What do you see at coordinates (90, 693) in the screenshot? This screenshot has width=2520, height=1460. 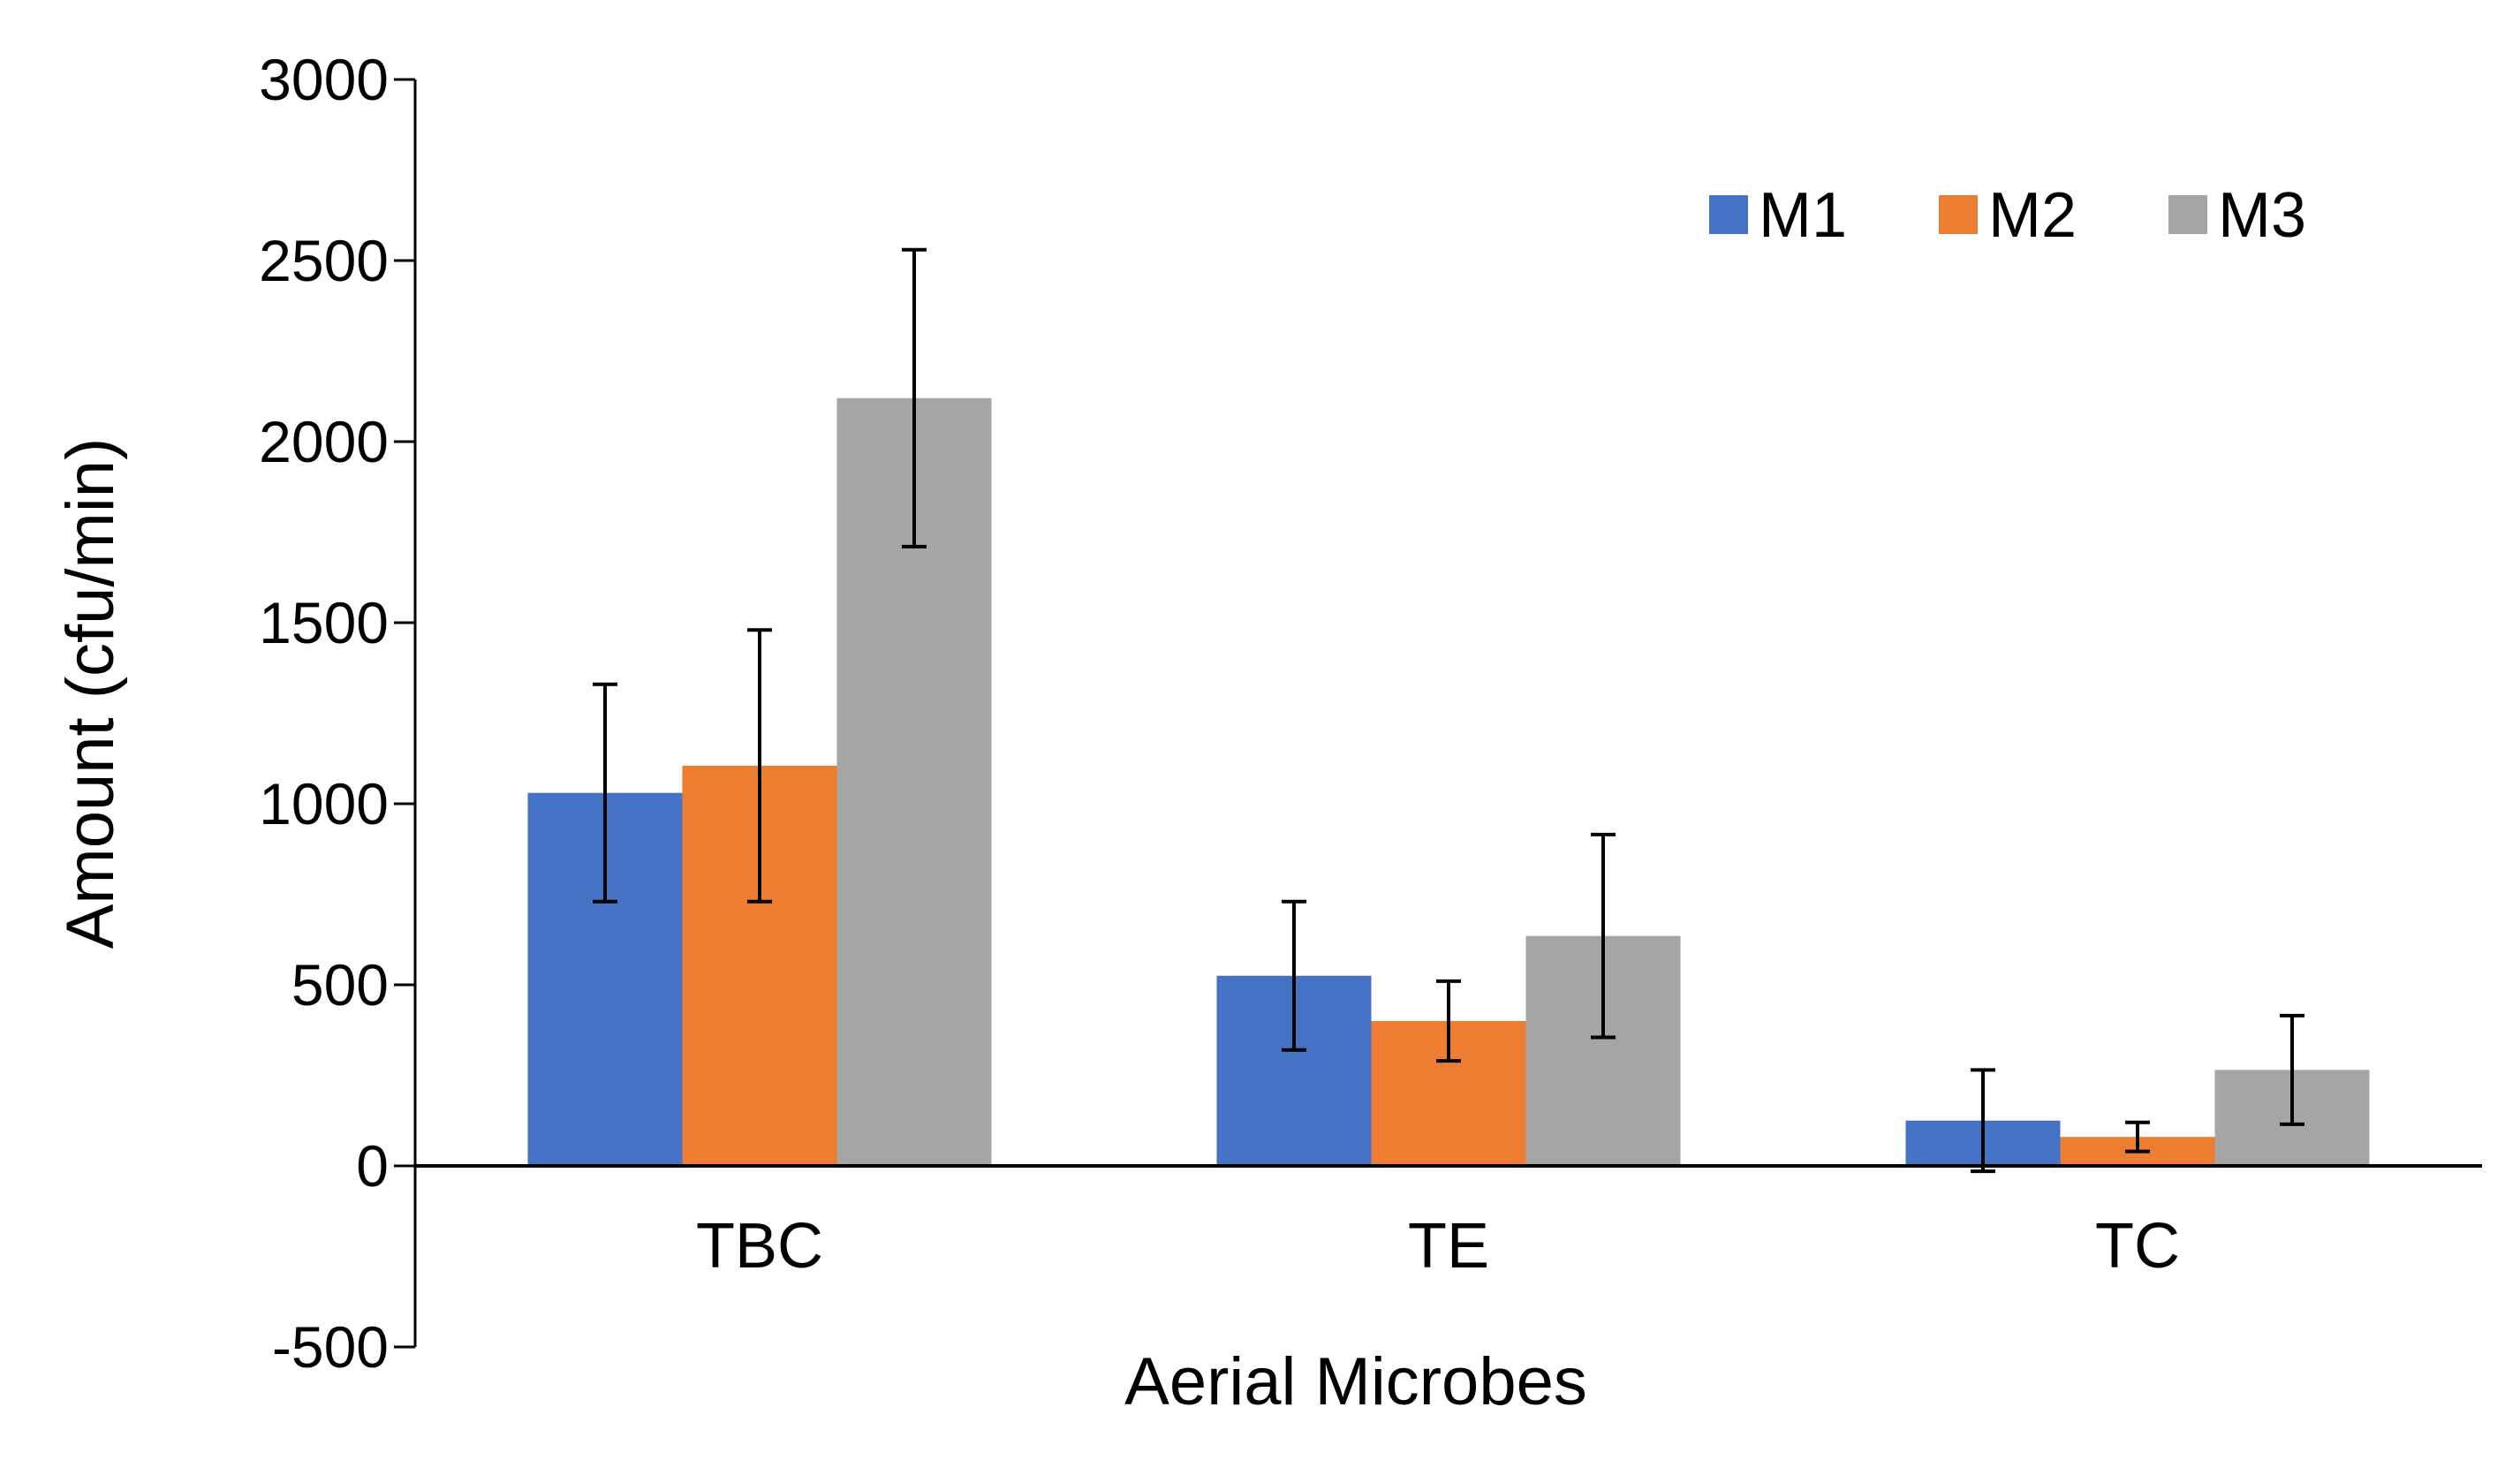 I see `y-axis-title: Amount (cfu/min)` at bounding box center [90, 693].